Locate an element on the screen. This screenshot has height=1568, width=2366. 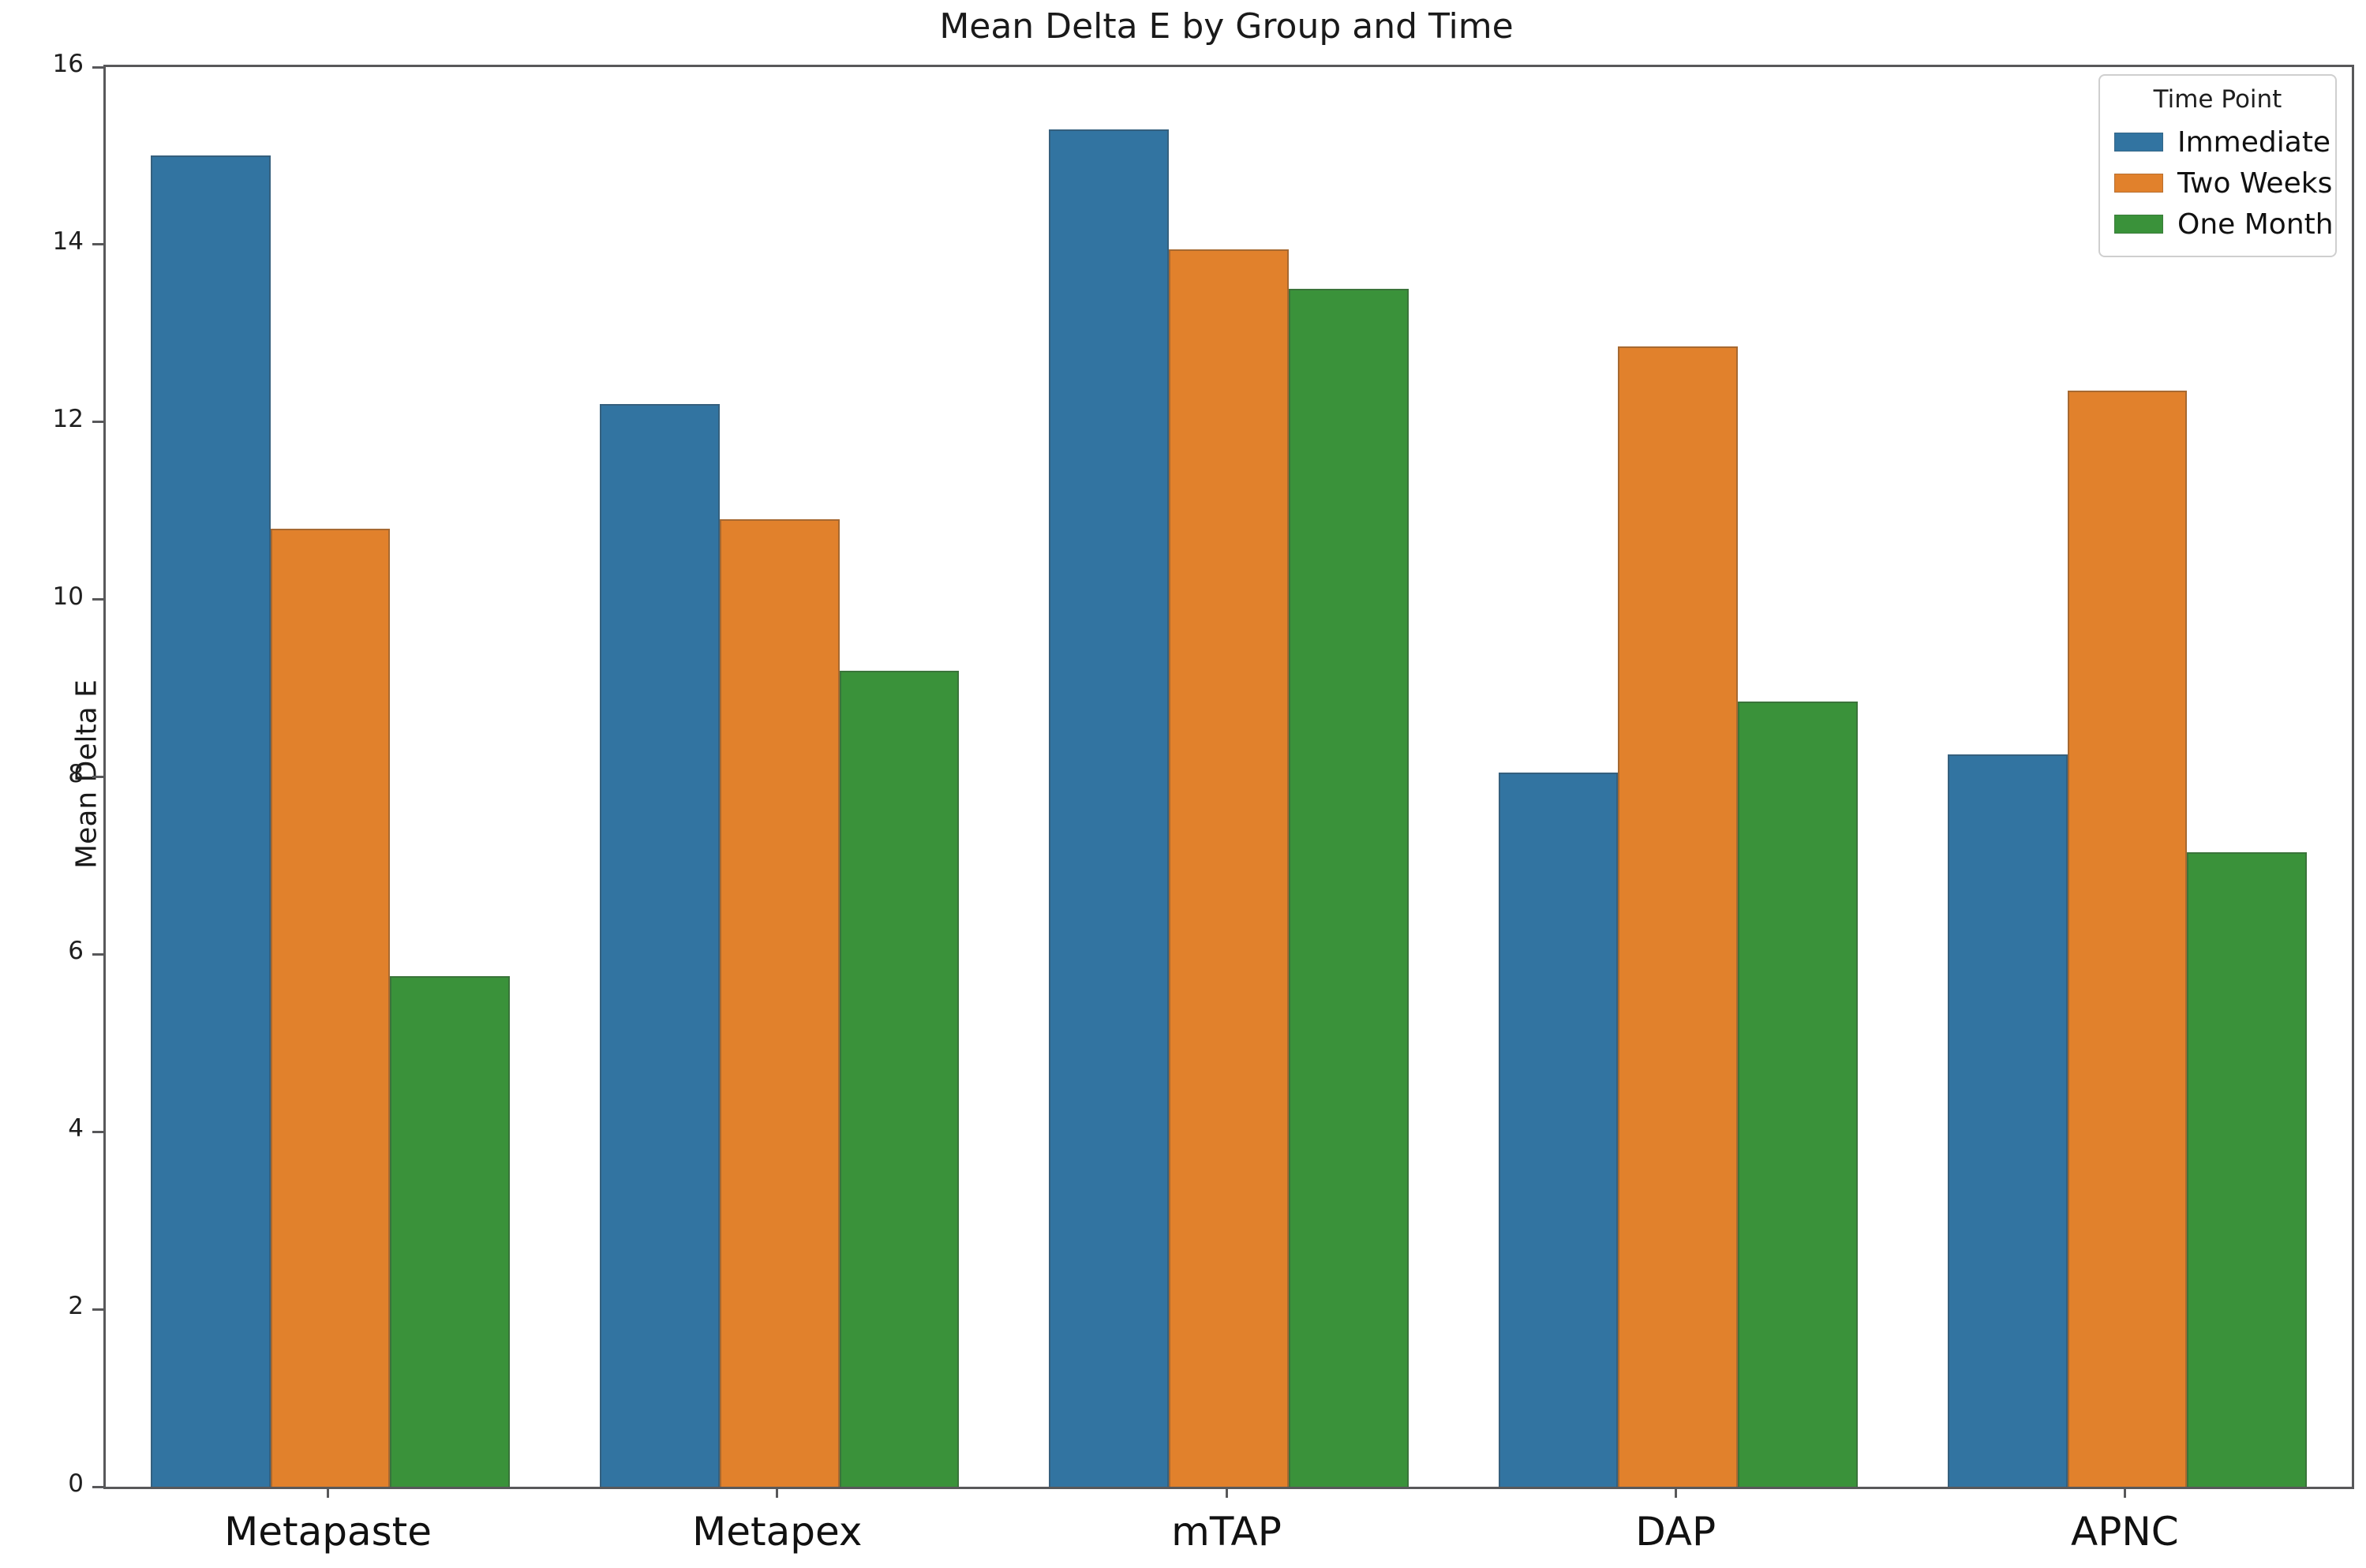
bar-metapex-immediate is located at coordinates (660, 946).